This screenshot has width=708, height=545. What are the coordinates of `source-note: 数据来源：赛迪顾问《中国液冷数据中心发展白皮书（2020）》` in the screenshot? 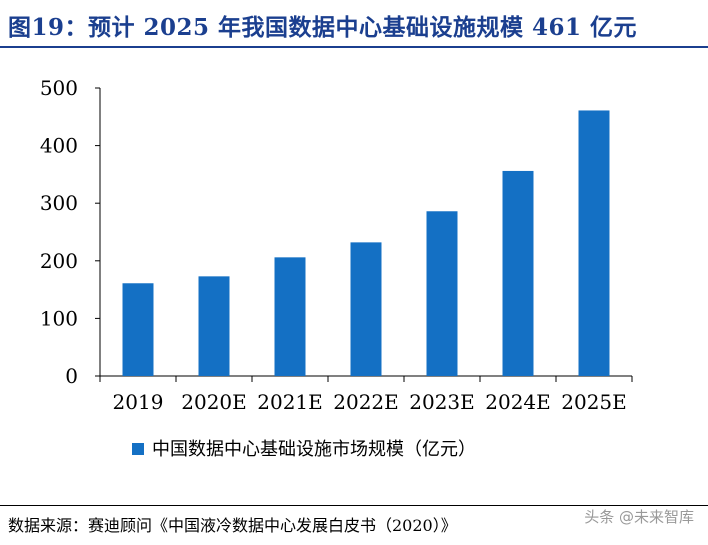 It's located at (232, 525).